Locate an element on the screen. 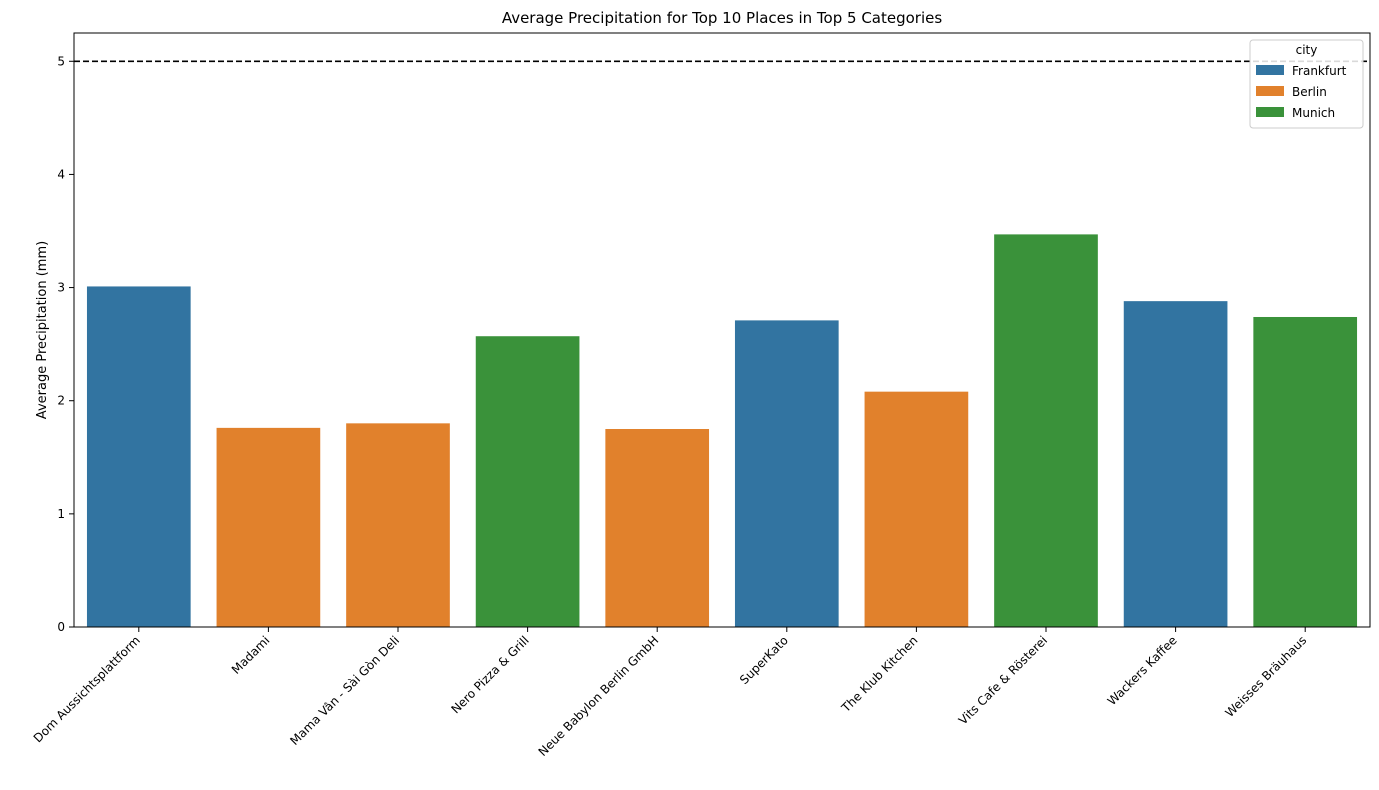 The image size is (1379, 790). y-axis: 0 1 2 3 4 5 is located at coordinates (65, 344).